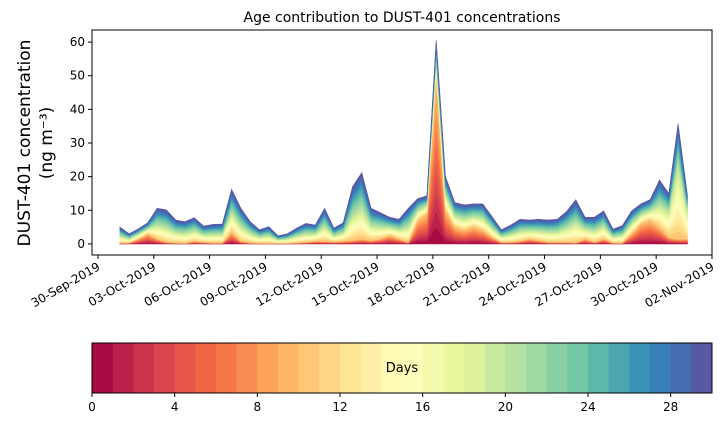 The image size is (721, 425). I want to click on colorbar-tick-label: 20, so click(505, 407).